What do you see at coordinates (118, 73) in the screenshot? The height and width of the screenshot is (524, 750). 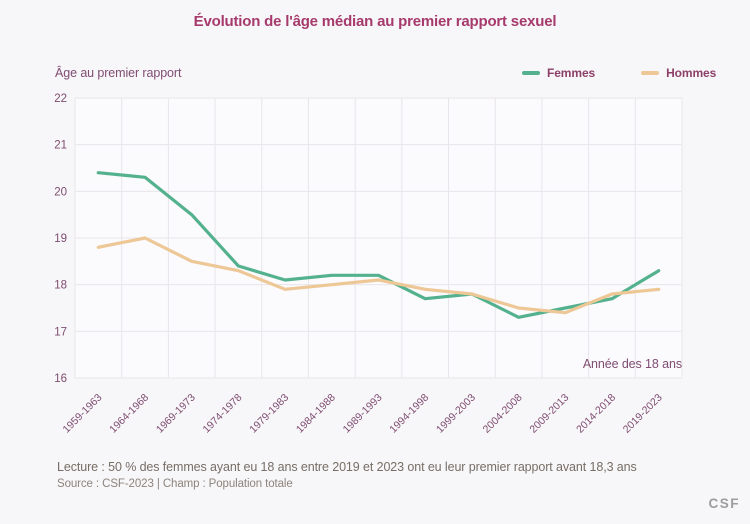 I see `y-axis-title: Âge au premier rapport` at bounding box center [118, 73].